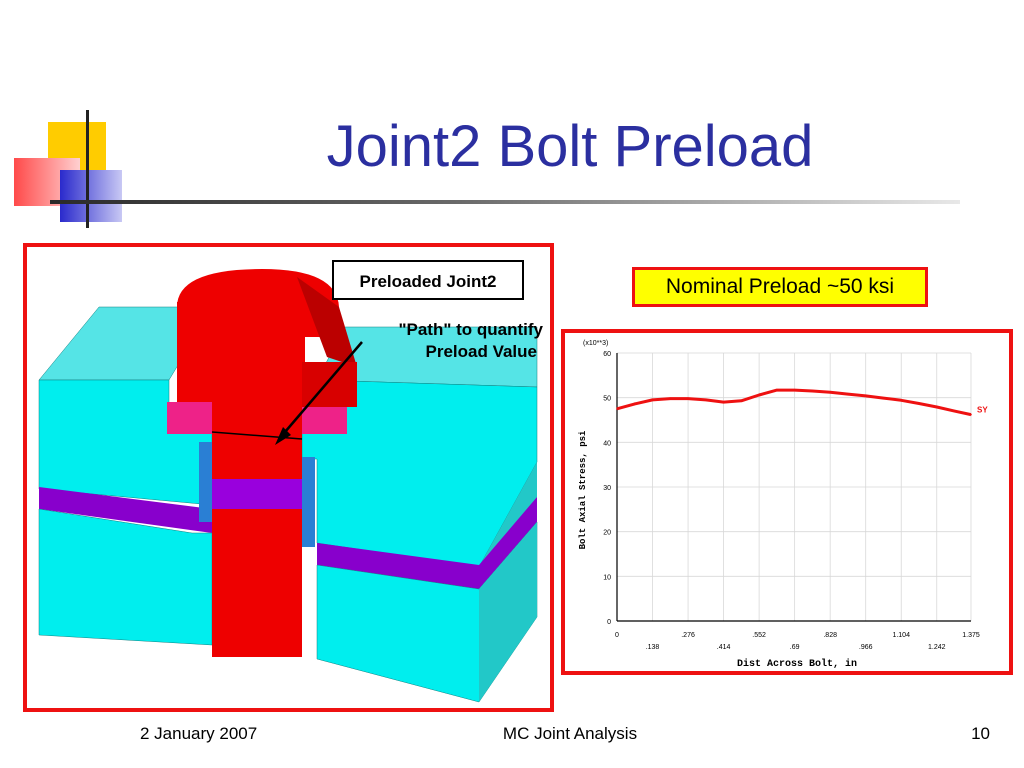  Describe the element at coordinates (609, 622) in the screenshot. I see `y-tick-label: 0` at that location.